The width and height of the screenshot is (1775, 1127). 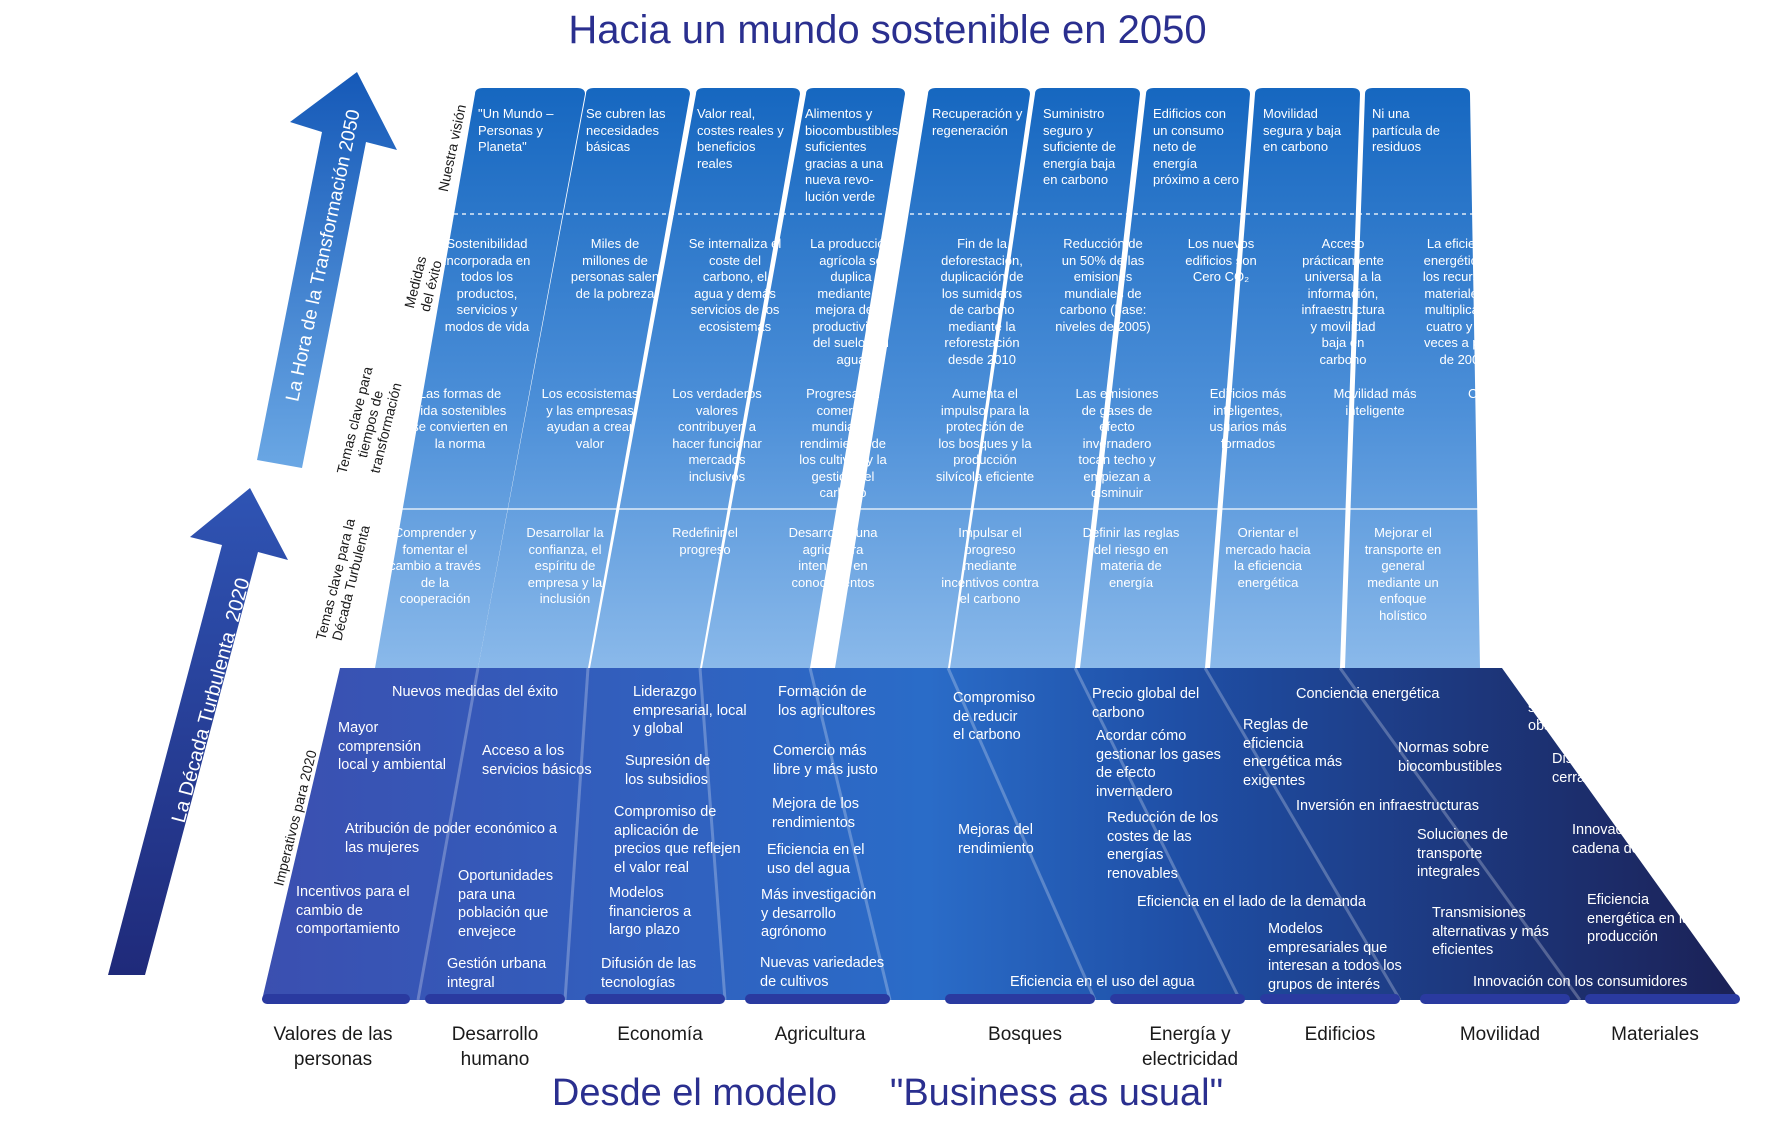 I want to click on imperative-item: Los vertederos se quedan obsoletos, so click(x=1576, y=707).